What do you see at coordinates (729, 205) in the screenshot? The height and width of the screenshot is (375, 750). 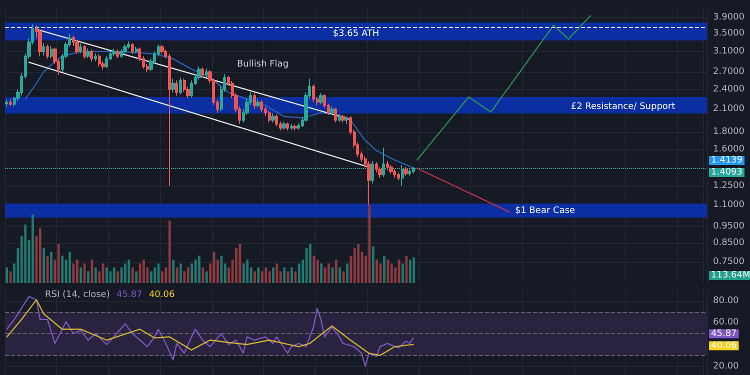 I see `y-tick-label: 1.1000` at bounding box center [729, 205].